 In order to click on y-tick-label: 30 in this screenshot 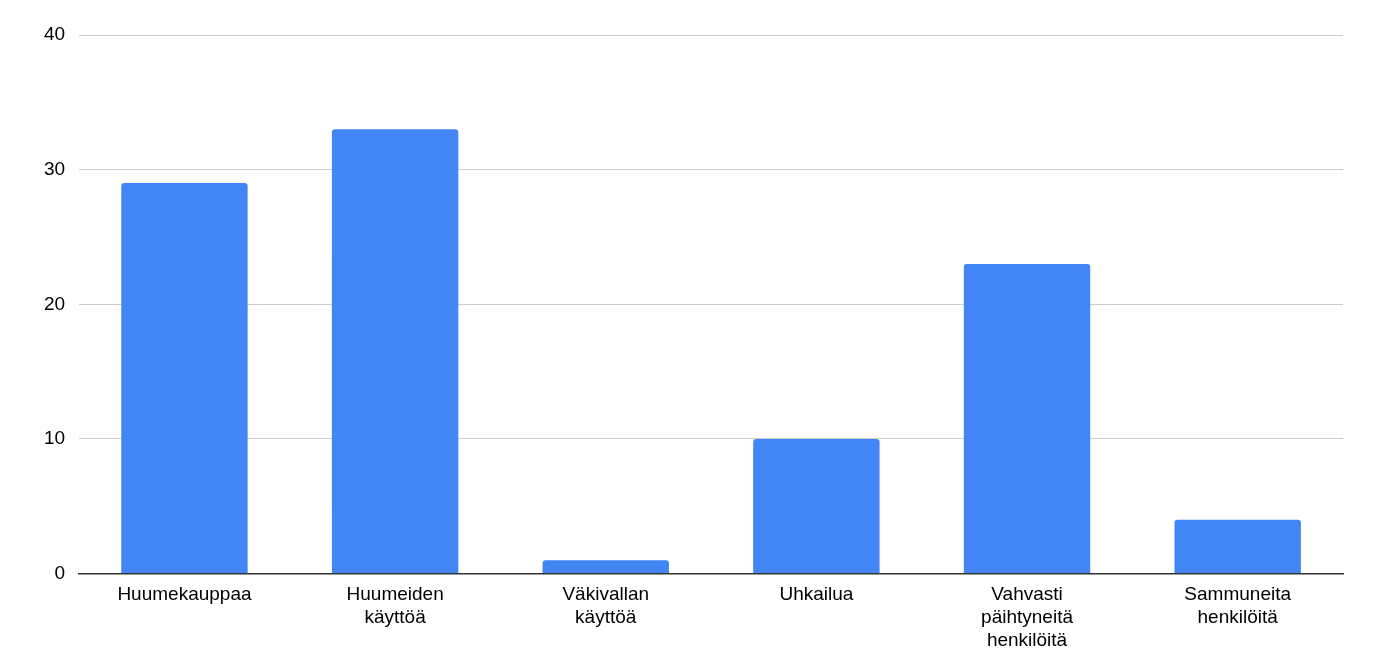, I will do `click(54, 168)`.